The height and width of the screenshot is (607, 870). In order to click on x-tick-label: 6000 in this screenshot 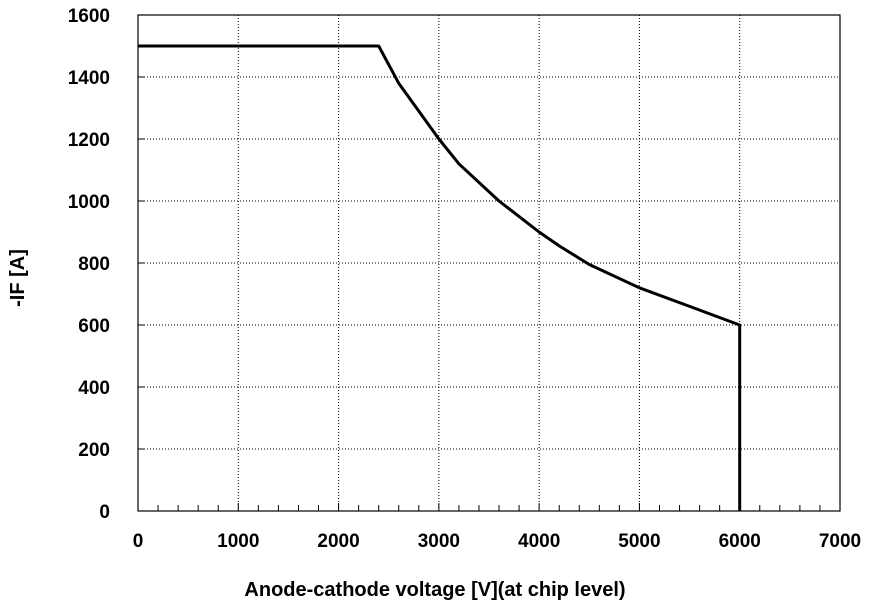, I will do `click(740, 541)`.